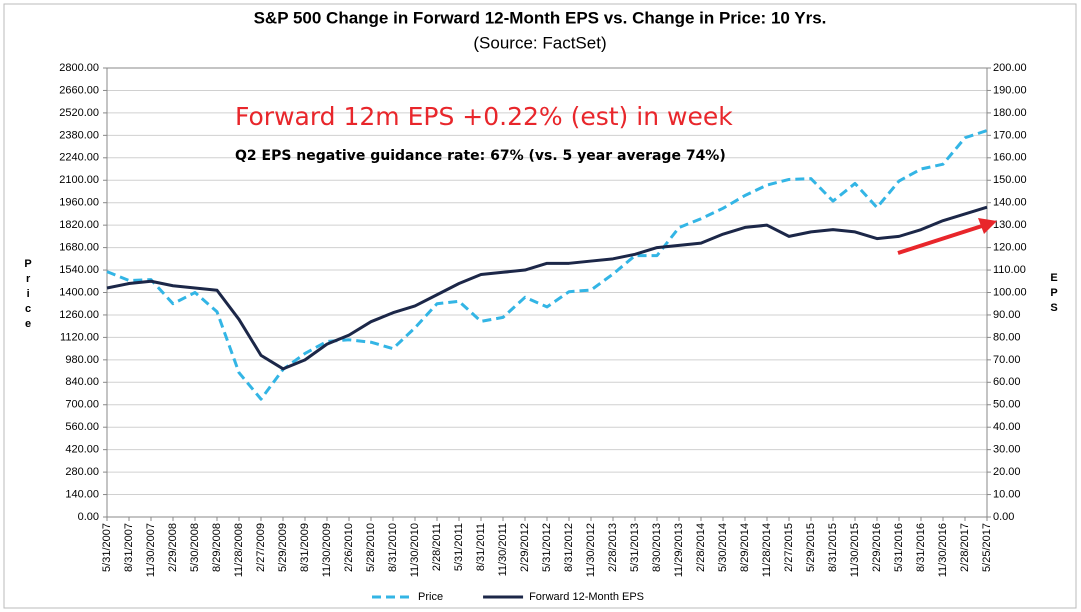 The height and width of the screenshot is (612, 1081). I want to click on y-tick-label: 280.00, so click(82, 472).